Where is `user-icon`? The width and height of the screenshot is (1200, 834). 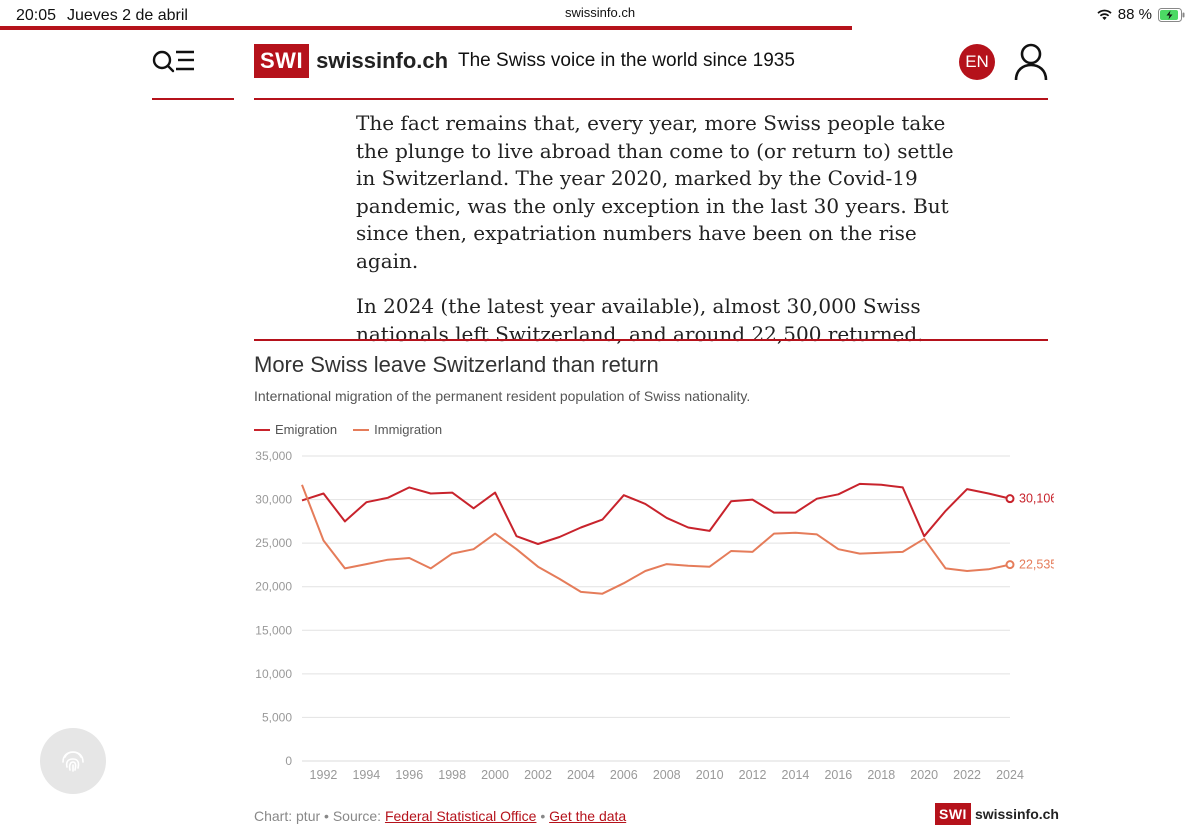 user-icon is located at coordinates (1031, 62).